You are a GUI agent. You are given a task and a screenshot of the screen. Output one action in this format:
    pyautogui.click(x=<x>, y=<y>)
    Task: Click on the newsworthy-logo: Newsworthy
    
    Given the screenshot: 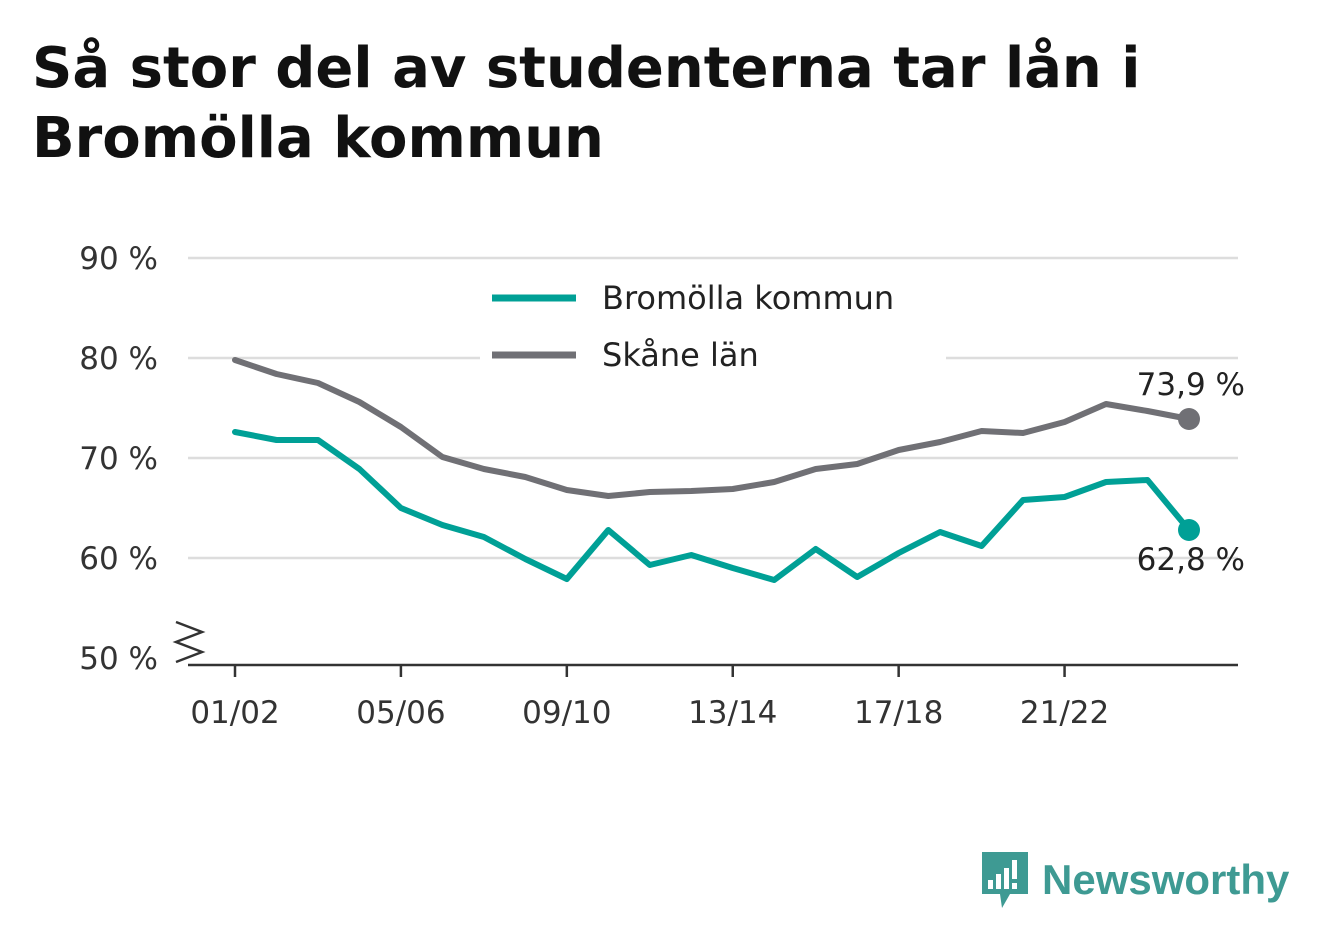 What is the action you would take?
    pyautogui.click(x=1134, y=880)
    